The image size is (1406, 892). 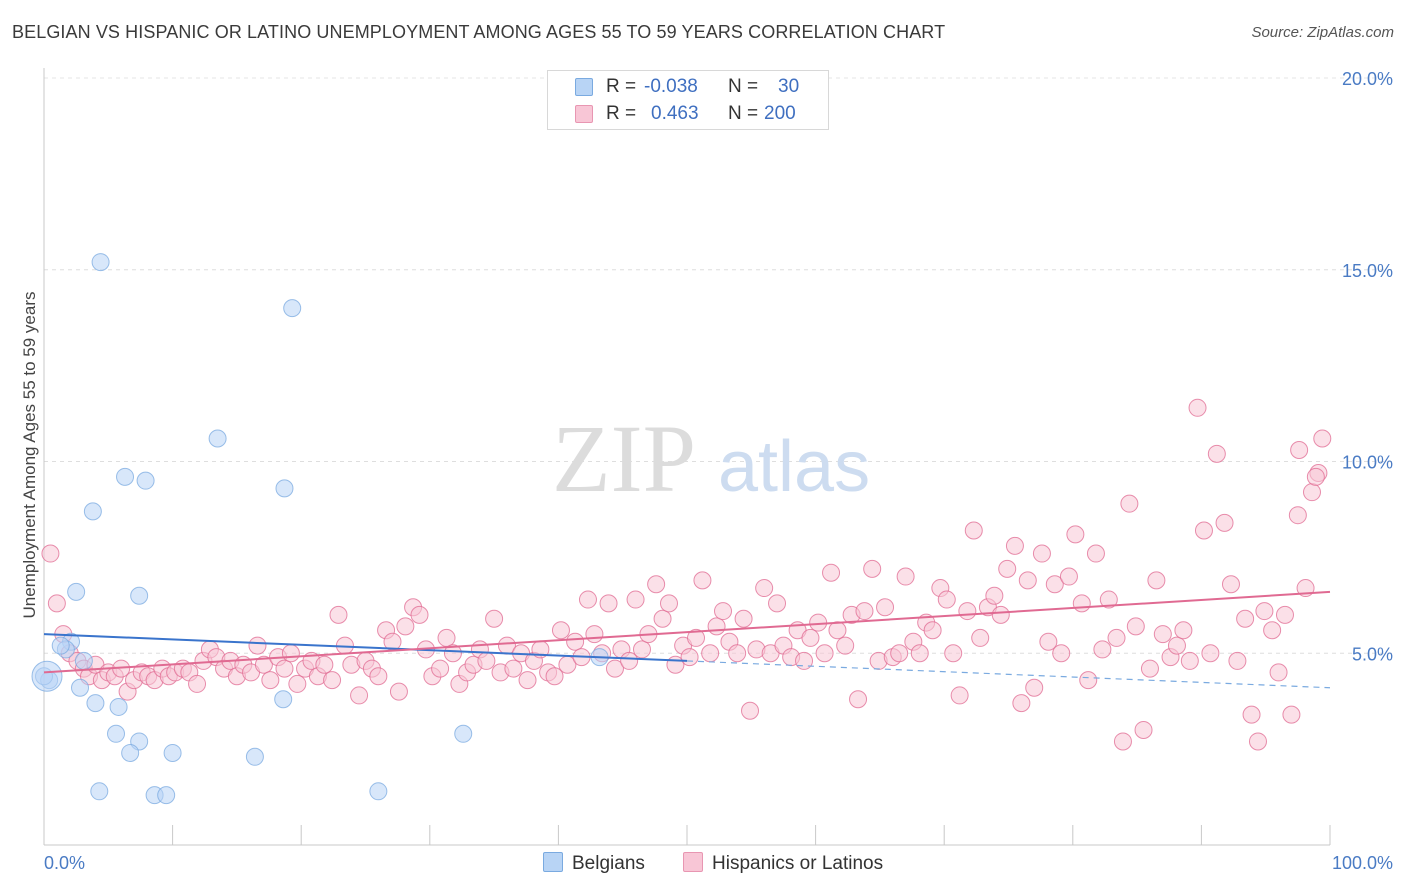 What do you see at coordinates (688, 114) in the screenshot?
I see `legend-row-hispanics: R = 0.463 N = 200` at bounding box center [688, 114].